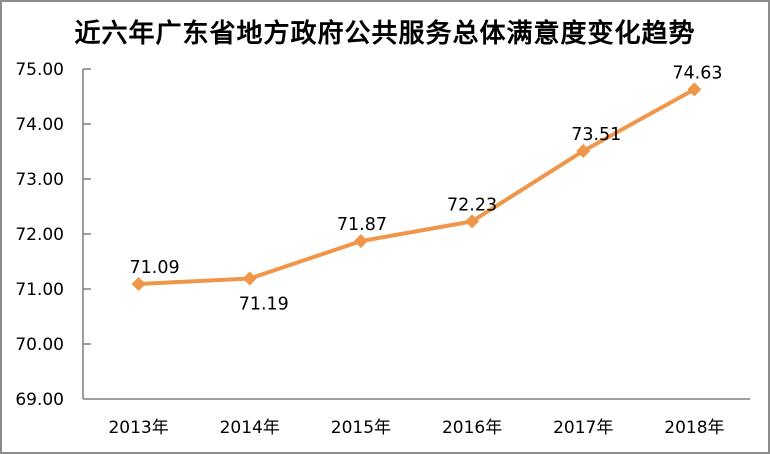 This screenshot has height=454, width=770. Describe the element at coordinates (39, 400) in the screenshot. I see `y-axis-tick-label: 69.00` at that location.